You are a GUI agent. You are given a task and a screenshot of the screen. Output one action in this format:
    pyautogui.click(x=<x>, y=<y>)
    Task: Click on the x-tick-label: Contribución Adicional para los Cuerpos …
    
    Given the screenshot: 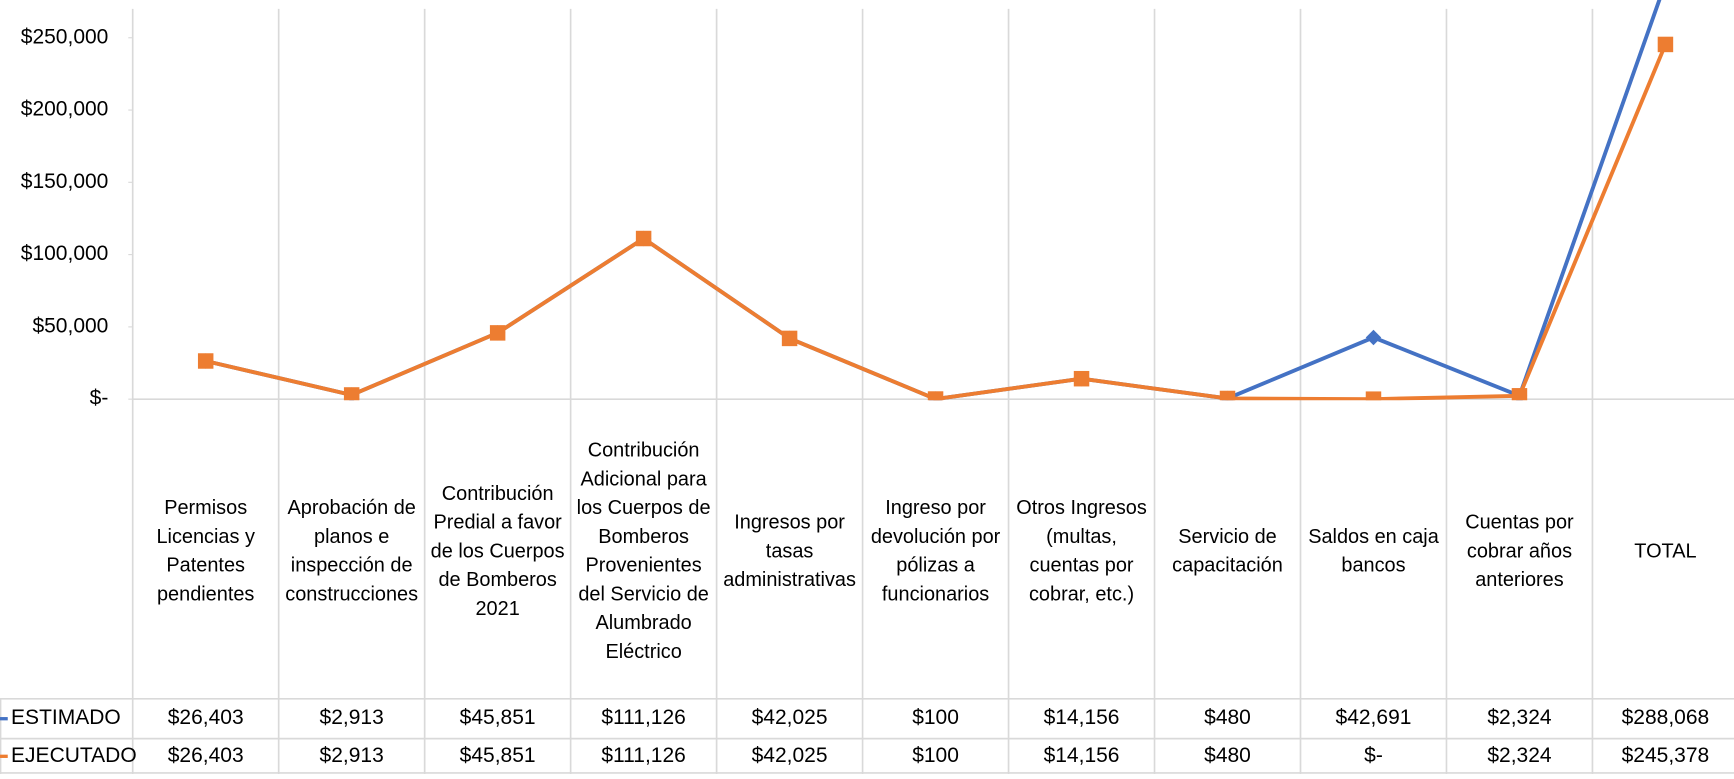 What is the action you would take?
    pyautogui.click(x=643, y=550)
    